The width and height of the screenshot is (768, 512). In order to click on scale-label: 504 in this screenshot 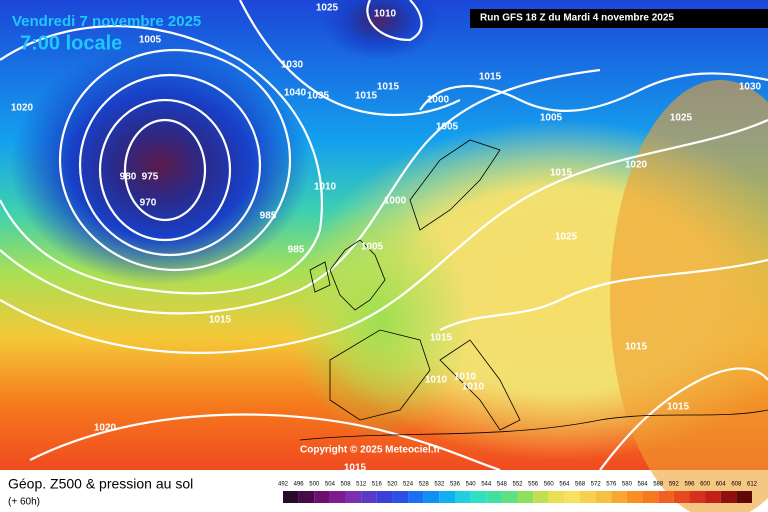, I will do `click(330, 485)`.